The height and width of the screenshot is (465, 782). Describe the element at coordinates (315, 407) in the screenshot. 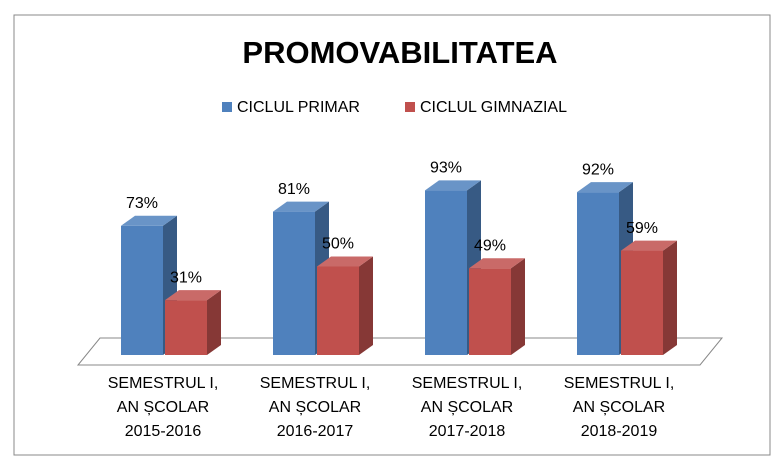

I see `x-tick-label: SEMESTRUL I, AN ȘCOLAR 2016-2017` at that location.